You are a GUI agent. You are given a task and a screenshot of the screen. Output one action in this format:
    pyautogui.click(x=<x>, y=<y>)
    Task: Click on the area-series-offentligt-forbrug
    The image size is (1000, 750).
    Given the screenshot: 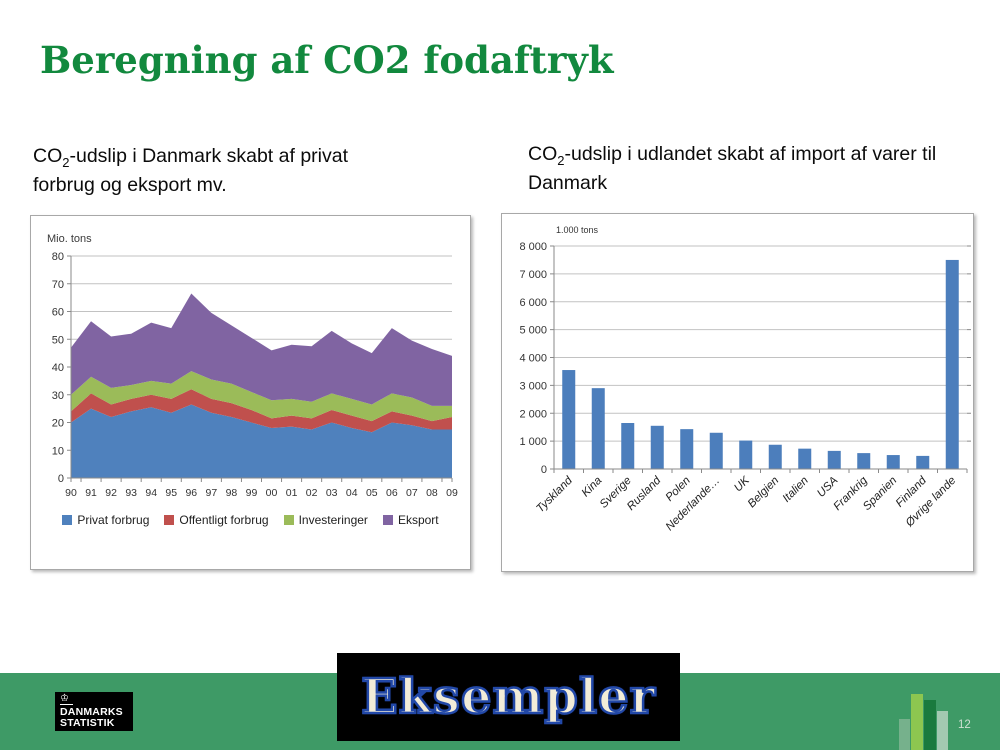 What is the action you would take?
    pyautogui.click(x=261, y=411)
    